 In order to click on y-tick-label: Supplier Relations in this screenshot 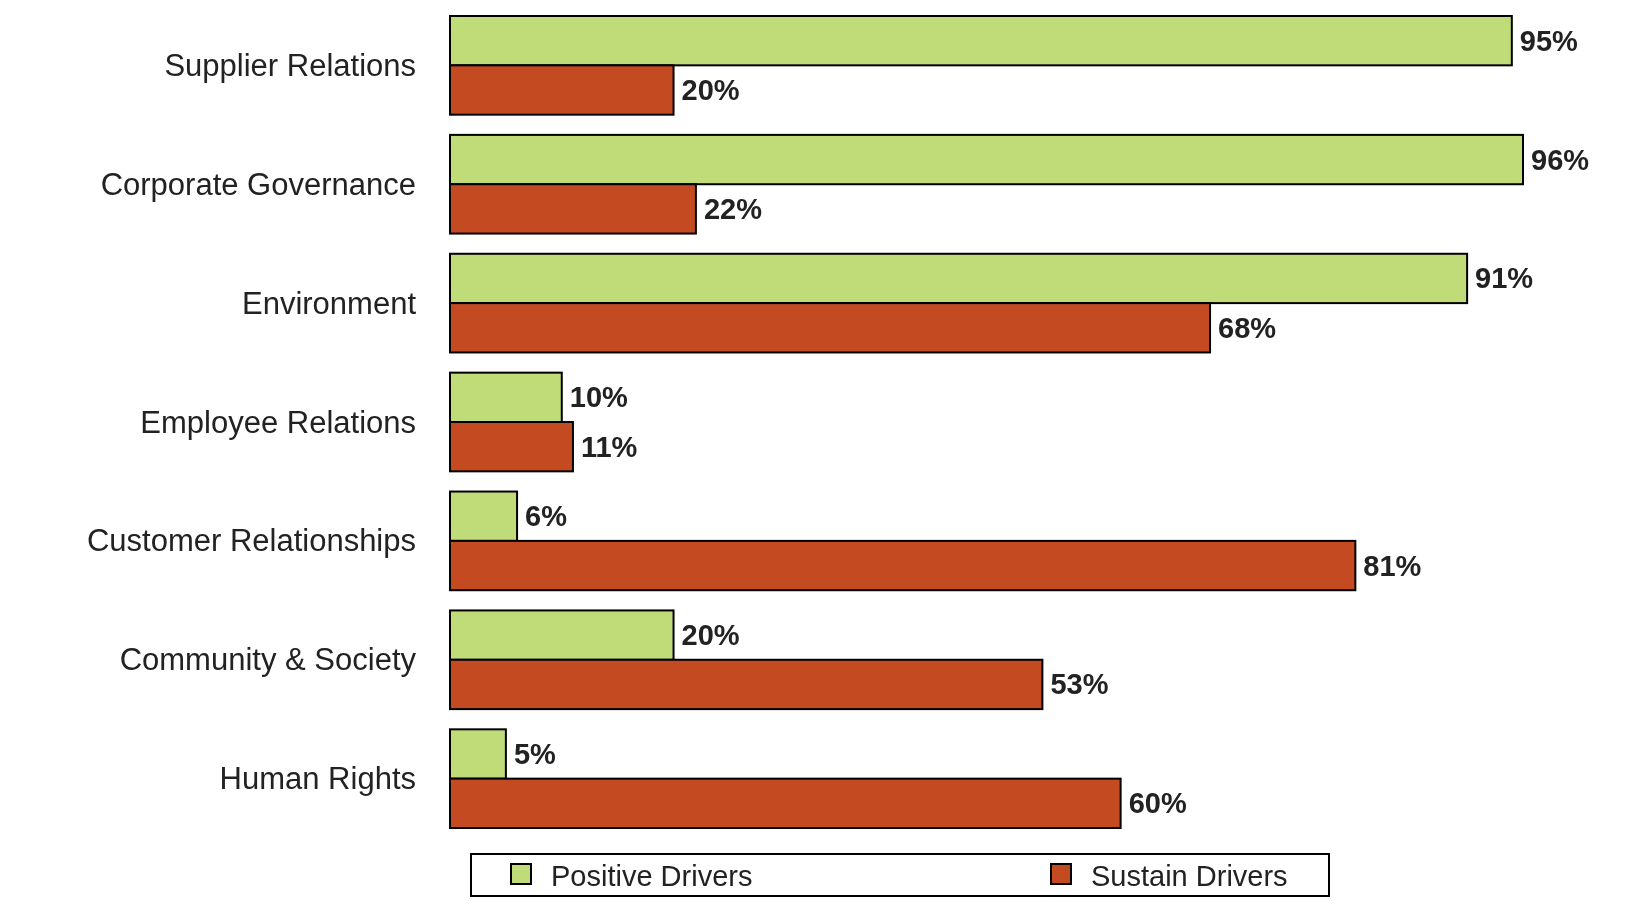, I will do `click(290, 65)`.